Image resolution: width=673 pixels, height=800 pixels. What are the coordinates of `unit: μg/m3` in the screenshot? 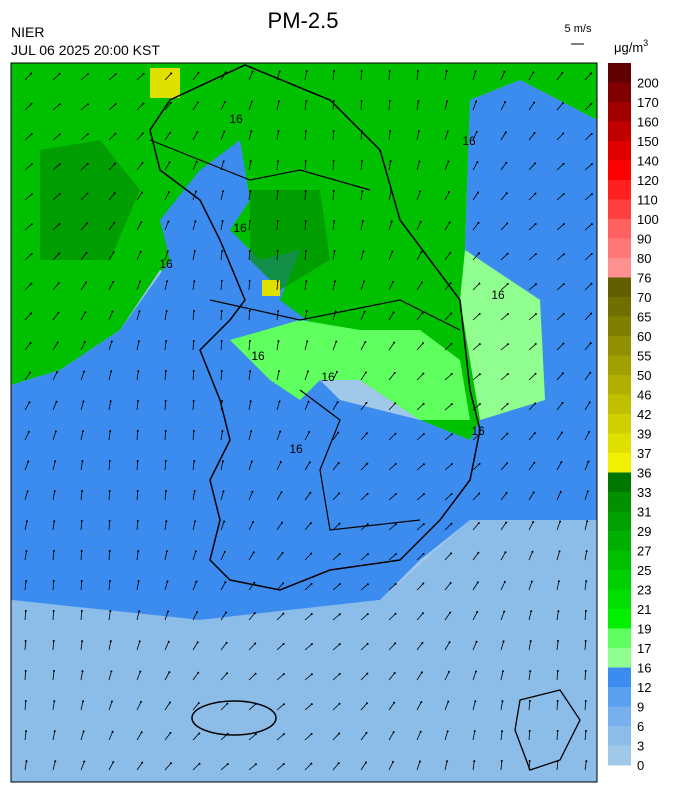 It's located at (631, 46).